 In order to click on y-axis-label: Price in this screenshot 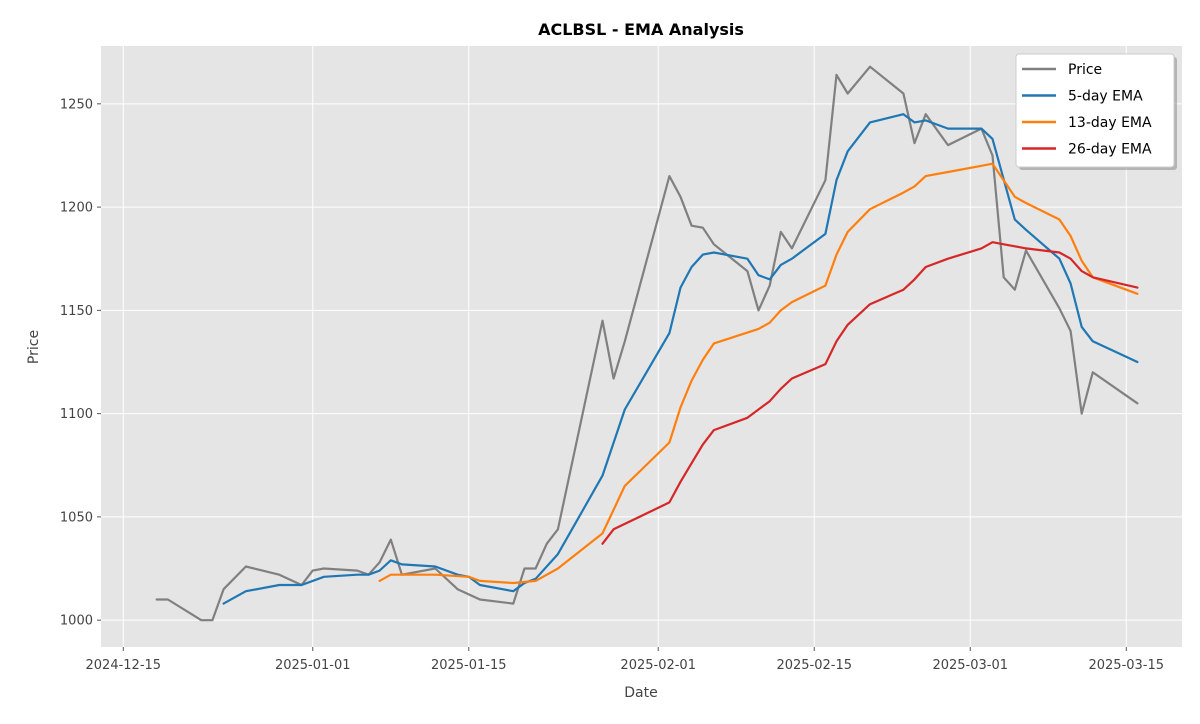, I will do `click(34, 347)`.